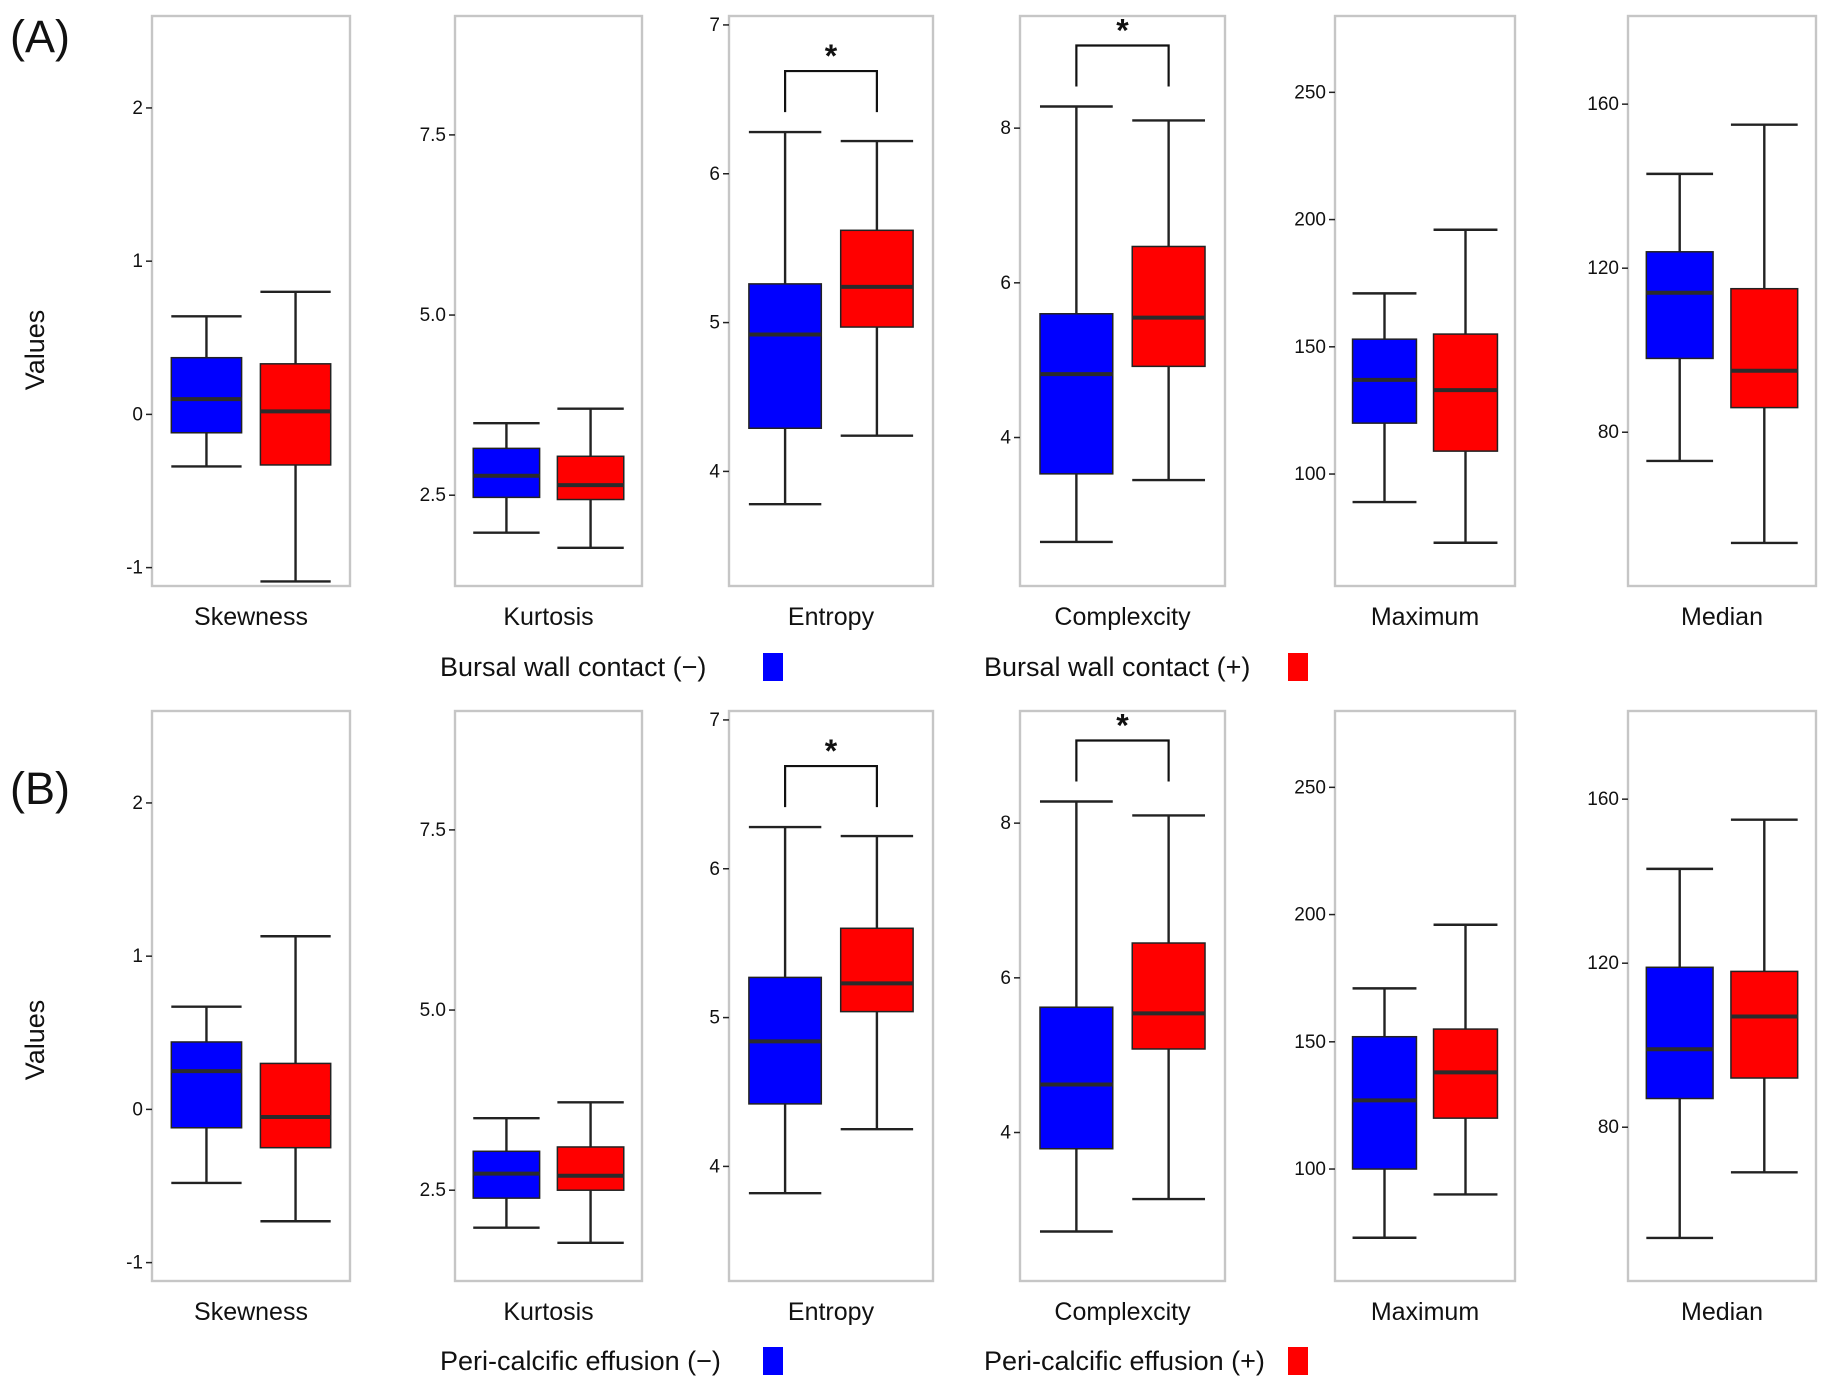 This screenshot has width=1826, height=1390. What do you see at coordinates (773, 667) in the screenshot?
I see `legend-negative-swatch` at bounding box center [773, 667].